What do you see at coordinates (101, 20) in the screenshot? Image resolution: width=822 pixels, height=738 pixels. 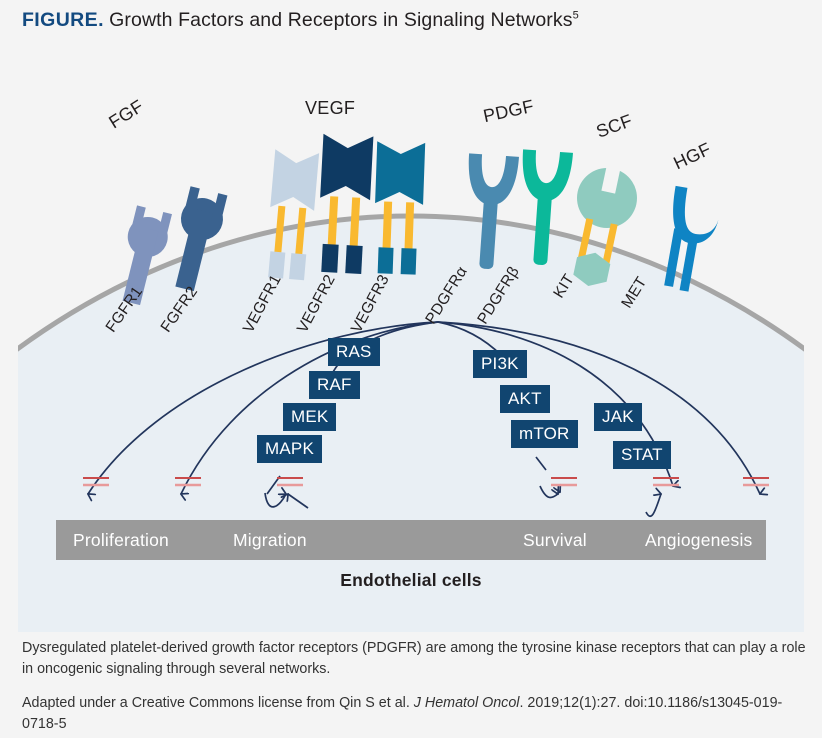 I see `figure-keyword-period: .` at bounding box center [101, 20].